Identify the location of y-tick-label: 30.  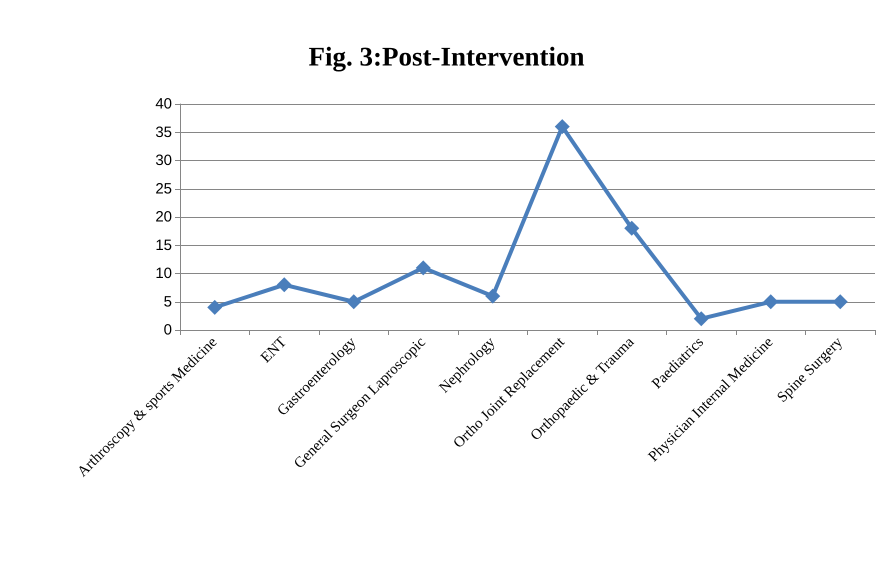
(163, 160).